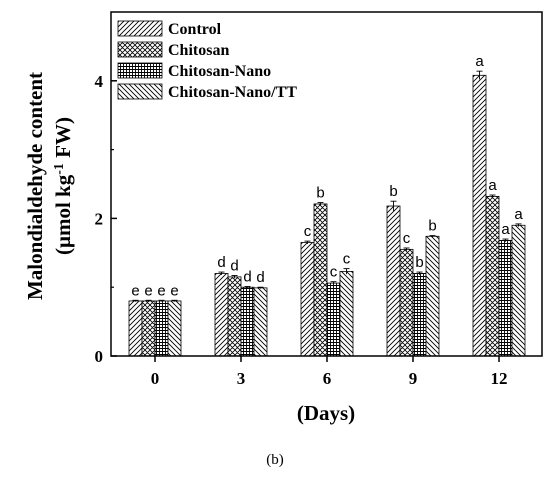  I want to click on legend-label: Chitosan, so click(198, 50).